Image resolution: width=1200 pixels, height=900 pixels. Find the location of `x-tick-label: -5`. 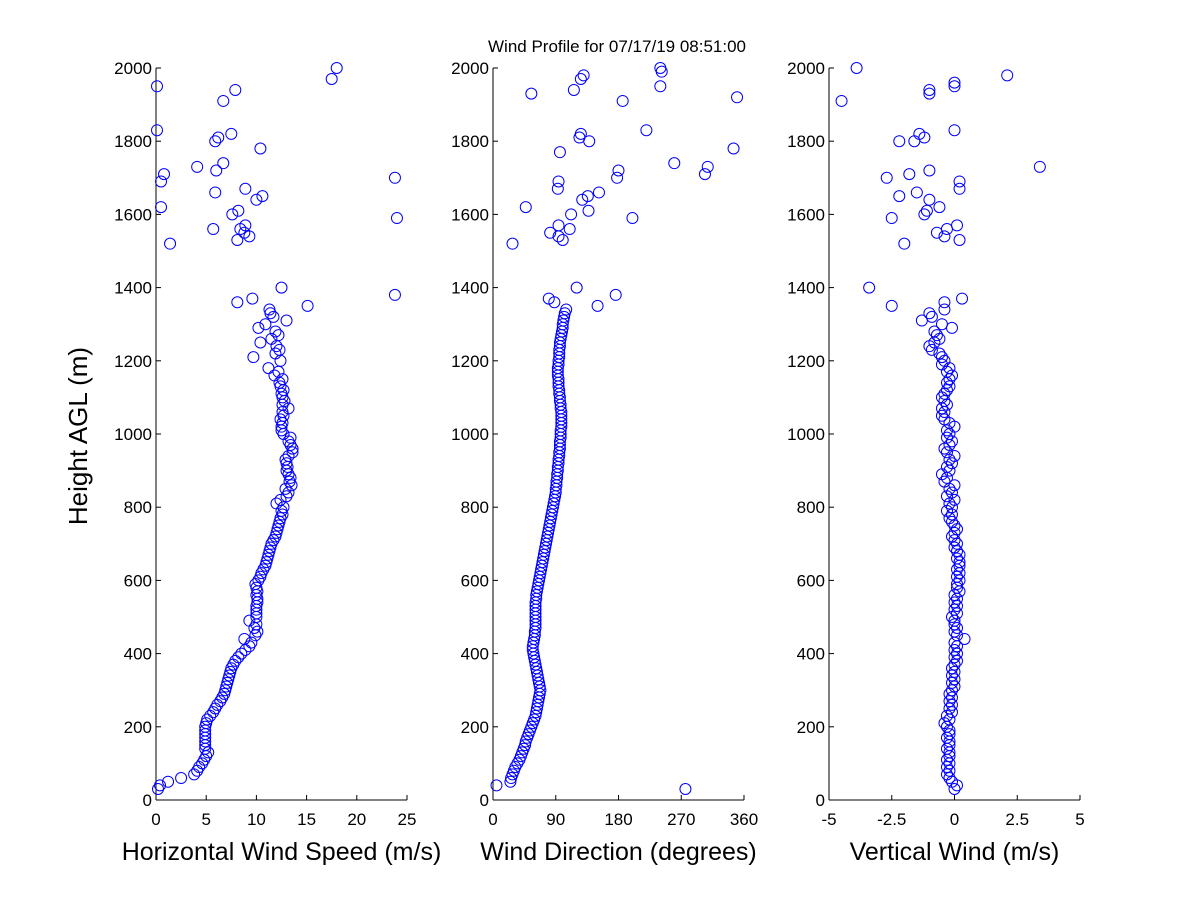

x-tick-label: -5 is located at coordinates (828, 819).